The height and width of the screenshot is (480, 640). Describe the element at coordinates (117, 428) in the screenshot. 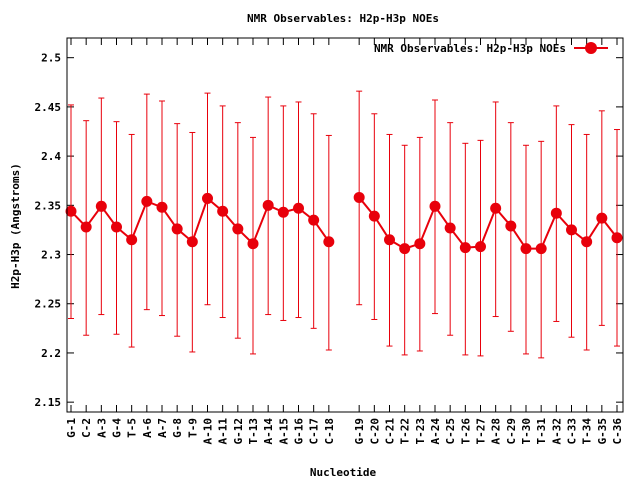

I see `x-tick-label: G-4` at that location.